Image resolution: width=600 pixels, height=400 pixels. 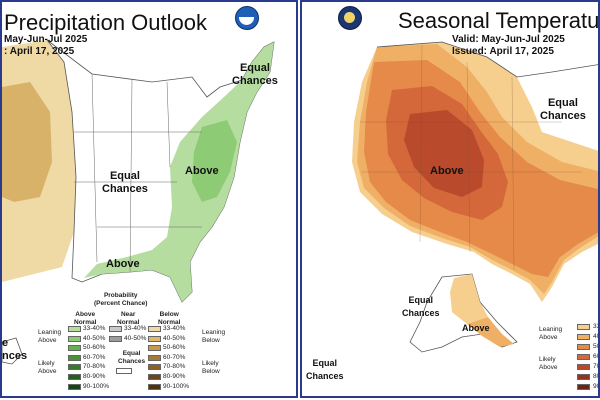 What do you see at coordinates (105, 22) in the screenshot?
I see `map-title: Precipitation Outlook` at bounding box center [105, 22].